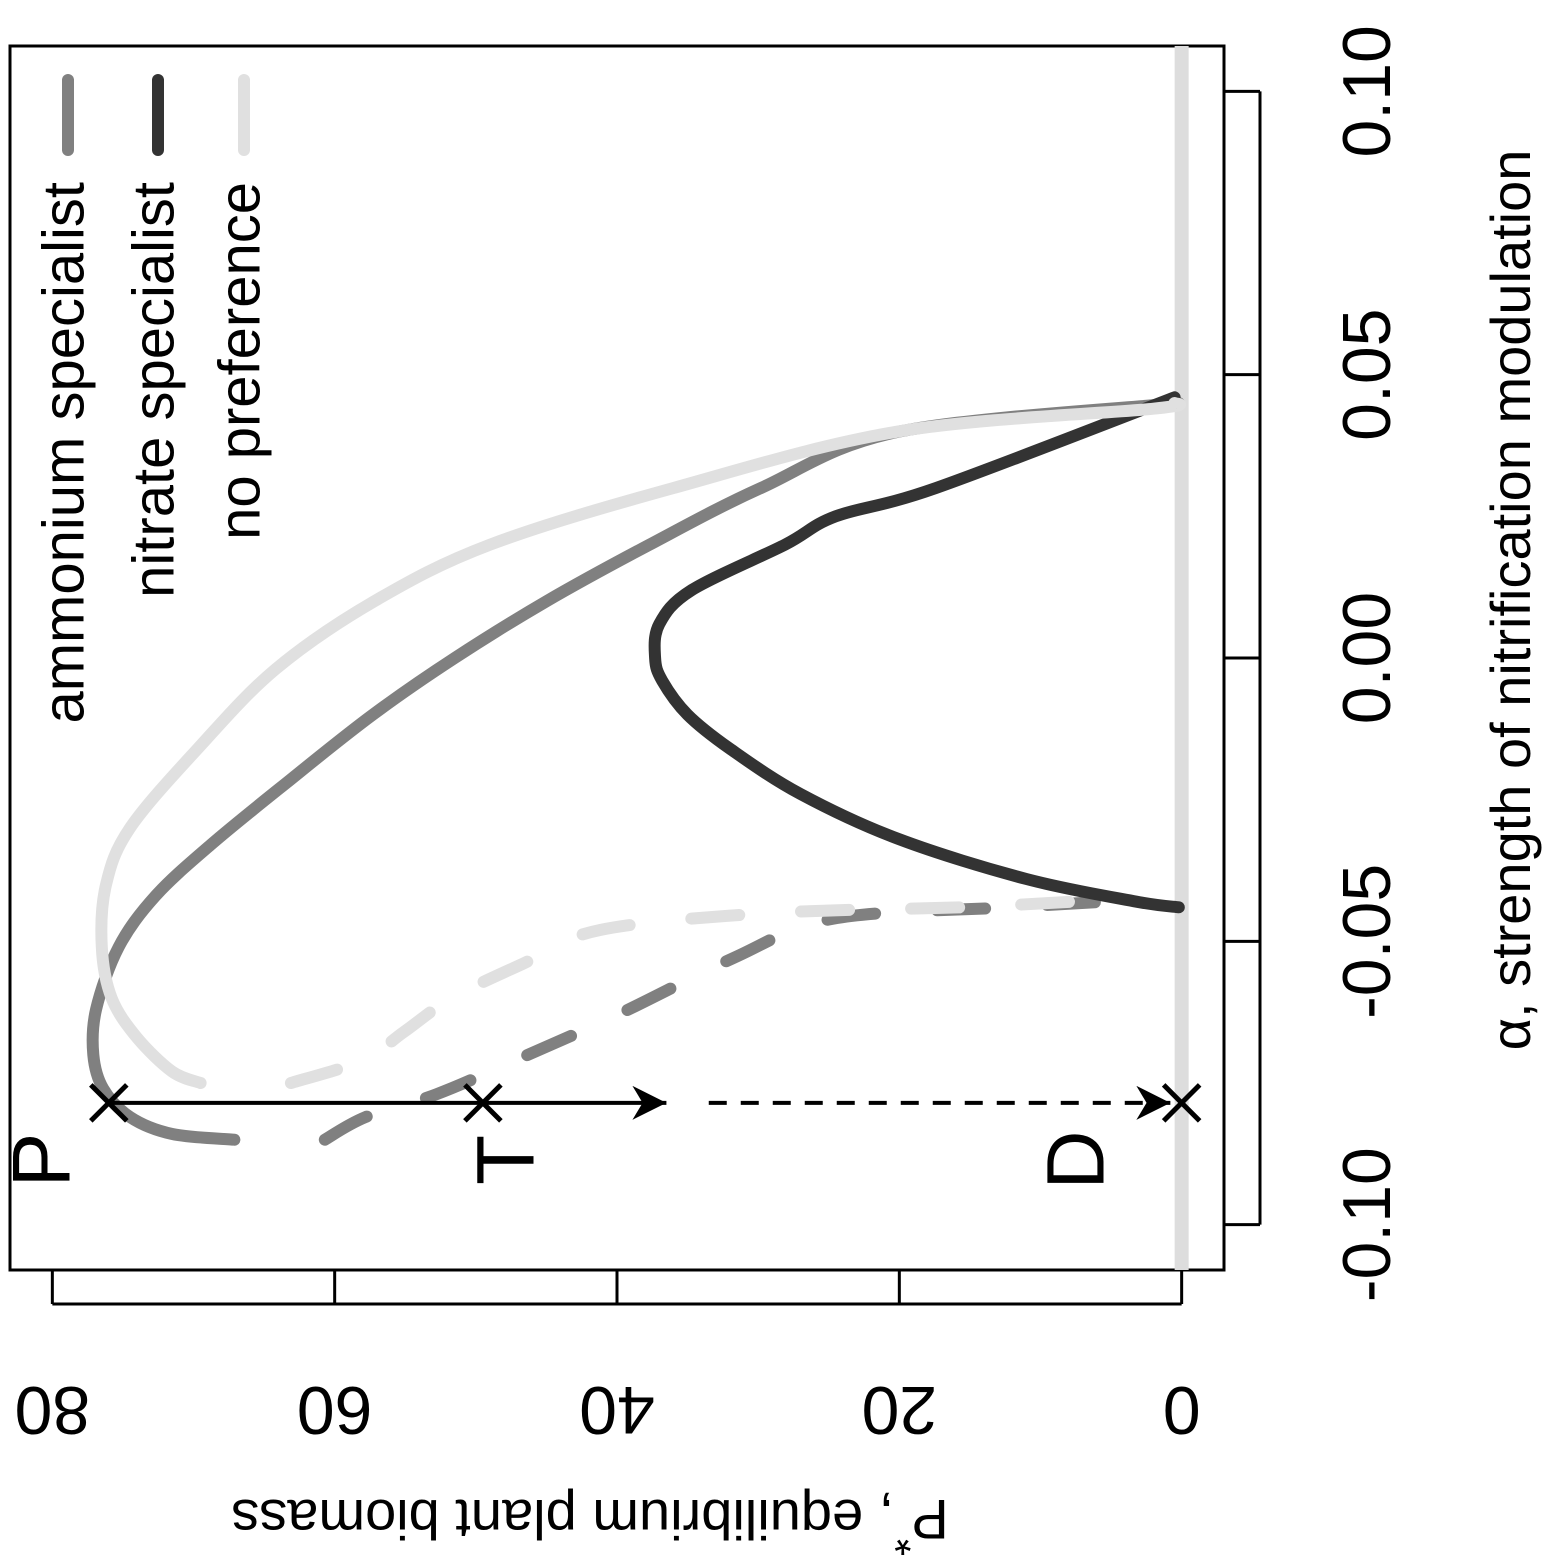 The height and width of the screenshot is (1568, 1567). Describe the element at coordinates (1181, 1103) in the screenshot. I see `marker-D` at that location.